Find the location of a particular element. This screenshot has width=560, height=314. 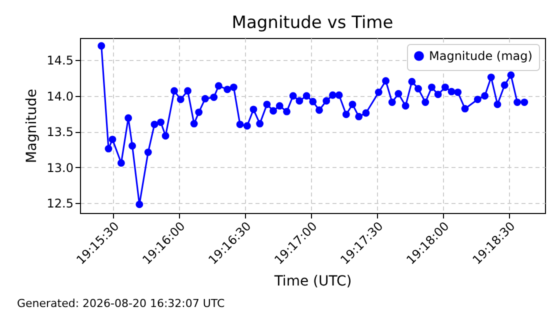

x-axis-title: Time (UTC) is located at coordinates (312, 281).